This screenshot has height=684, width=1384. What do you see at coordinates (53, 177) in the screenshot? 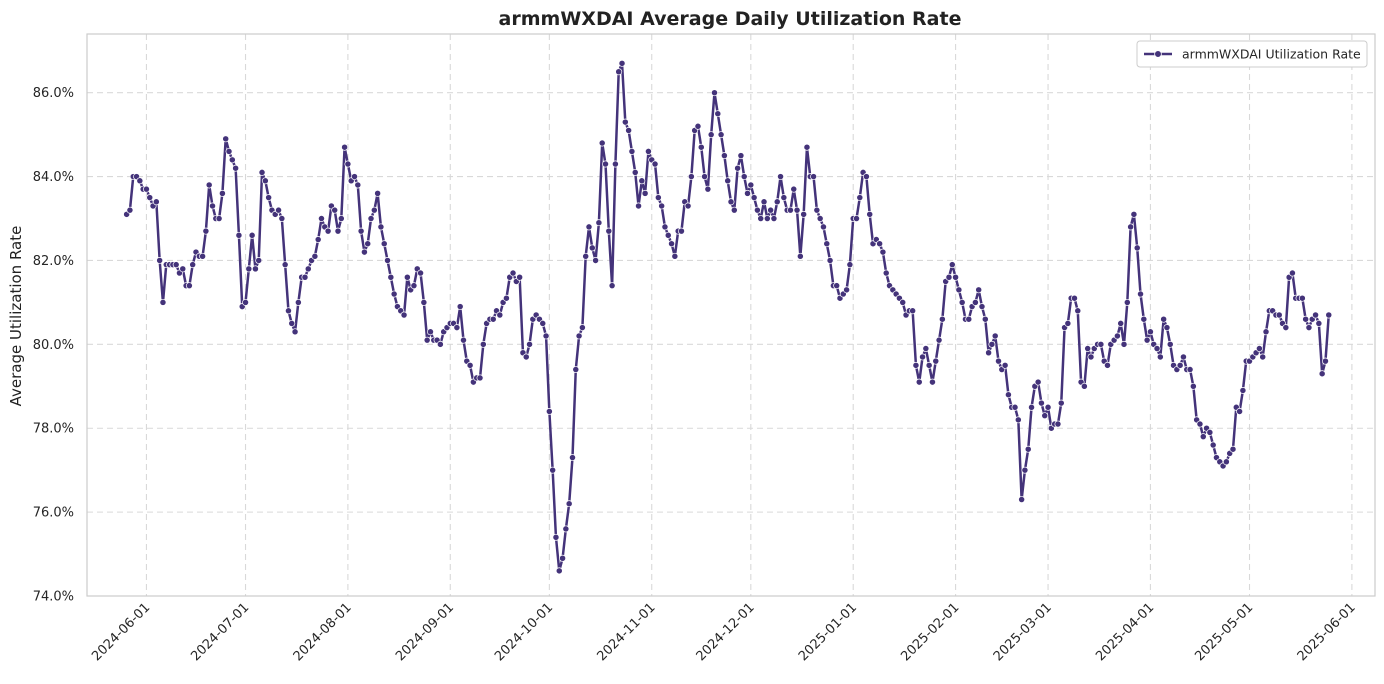
I see `y-tick-label: 84.0%` at bounding box center [53, 177].